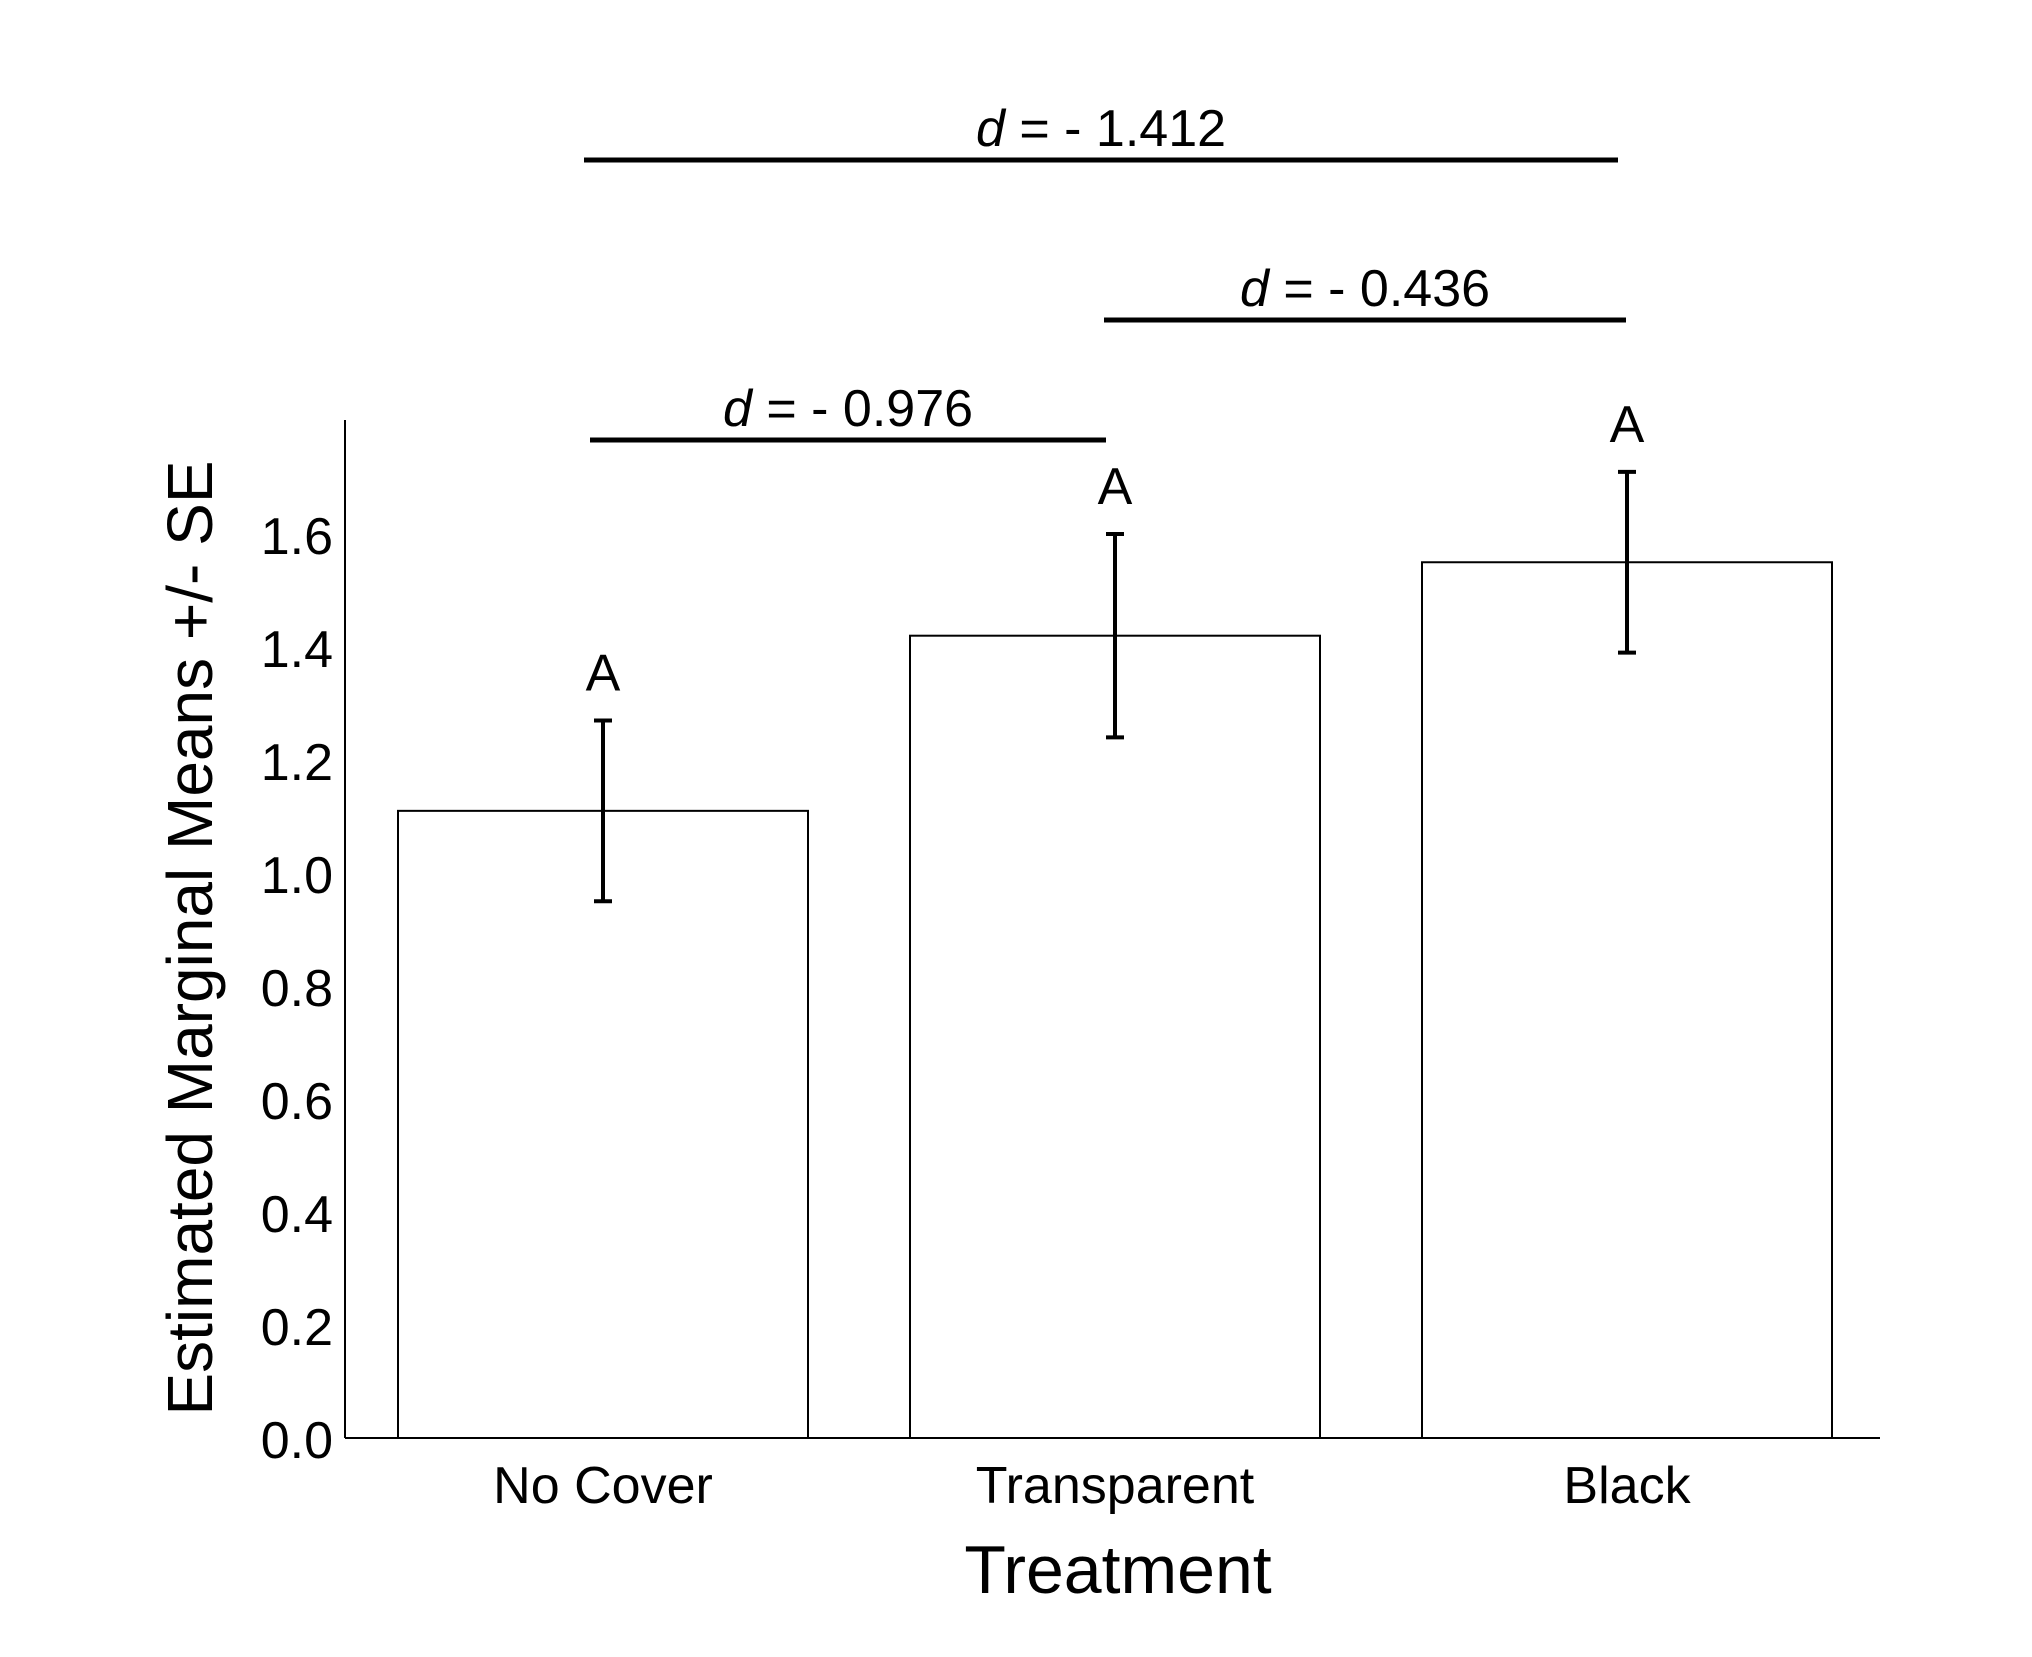  I want to click on significance-letters: A A A, so click(1115, 549).